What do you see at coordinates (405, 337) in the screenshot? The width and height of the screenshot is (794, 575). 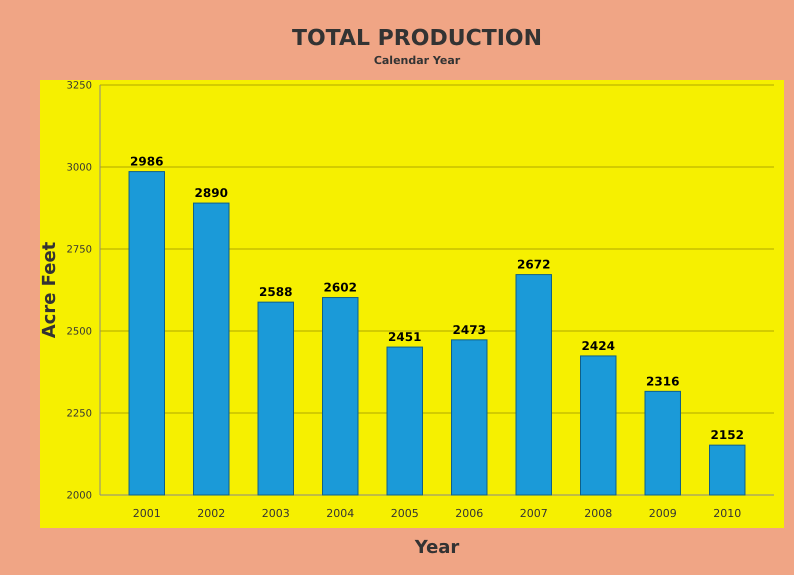 I see `data-label: 2451` at bounding box center [405, 337].